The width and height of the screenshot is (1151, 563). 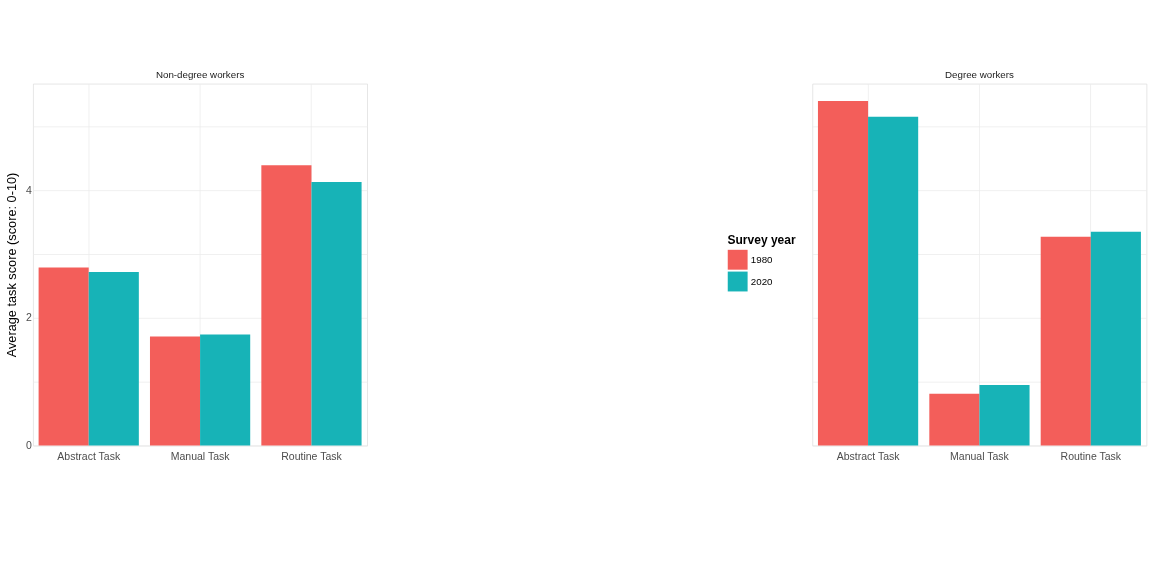 What do you see at coordinates (200, 75) in the screenshot?
I see `chart-title: Non-degree workers` at bounding box center [200, 75].